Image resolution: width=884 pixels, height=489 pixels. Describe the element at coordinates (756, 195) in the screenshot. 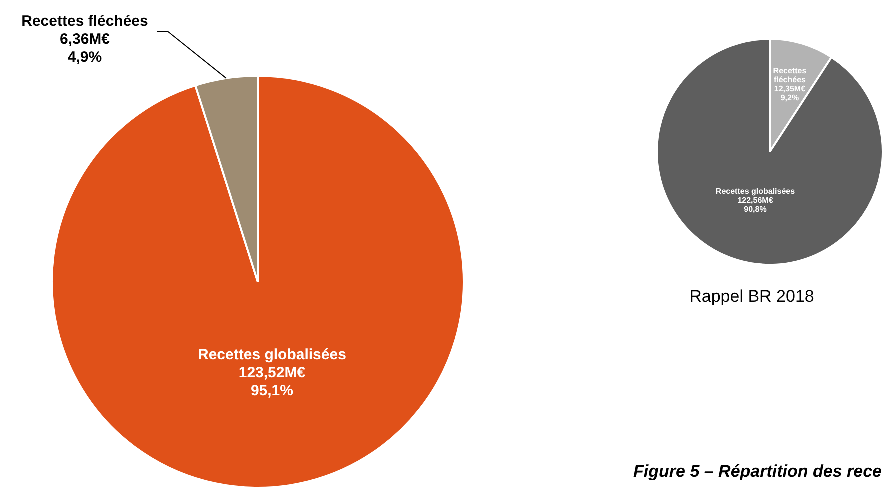

I see `slice-label: Recettes globalisées 122,56M€` at that location.